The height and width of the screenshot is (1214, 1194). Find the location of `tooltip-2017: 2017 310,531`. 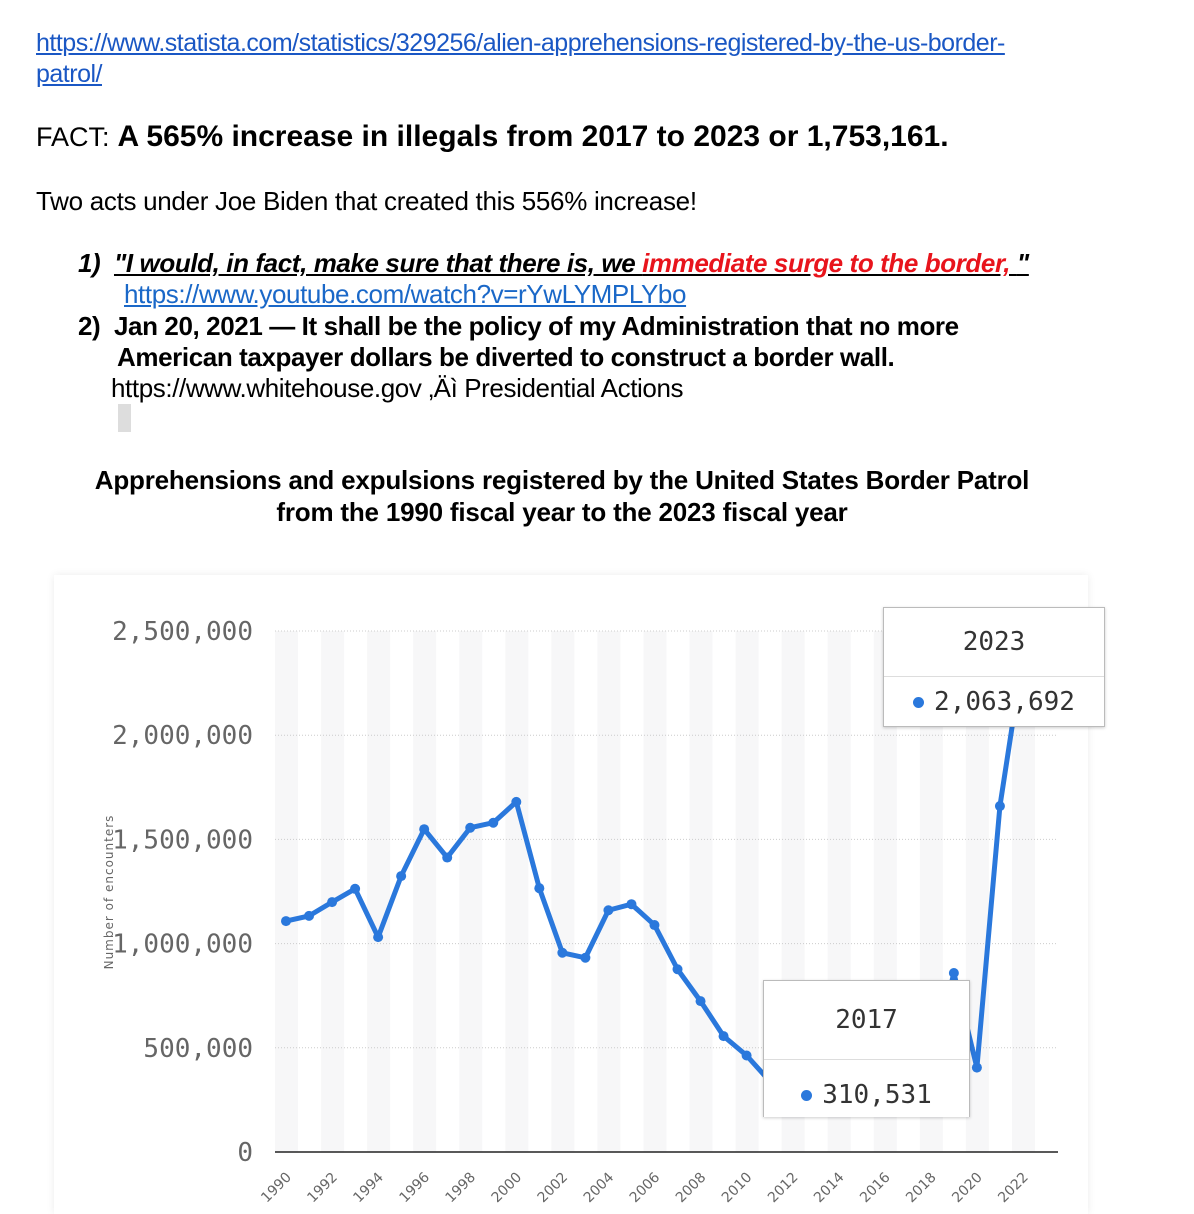

tooltip-2017: 2017 310,531 is located at coordinates (866, 1048).